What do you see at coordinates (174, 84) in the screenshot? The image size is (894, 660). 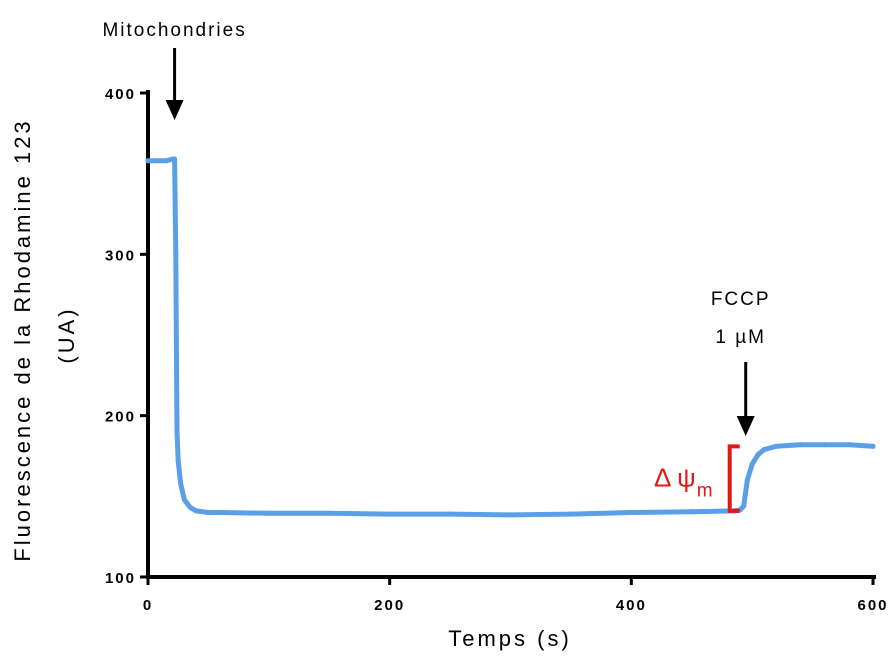 I see `annotation-mitochondria-arrow` at bounding box center [174, 84].